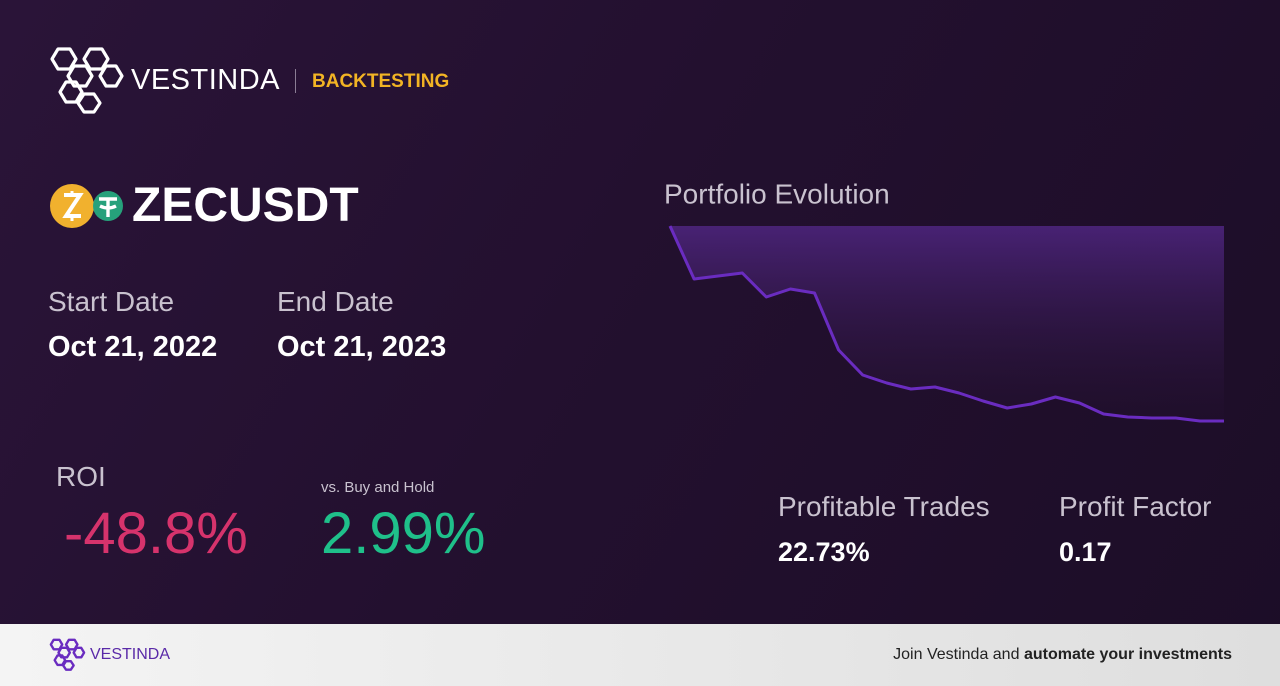 Image resolution: width=1280 pixels, height=686 pixels. What do you see at coordinates (362, 347) in the screenshot?
I see `end-value: Oct 21, 2023` at bounding box center [362, 347].